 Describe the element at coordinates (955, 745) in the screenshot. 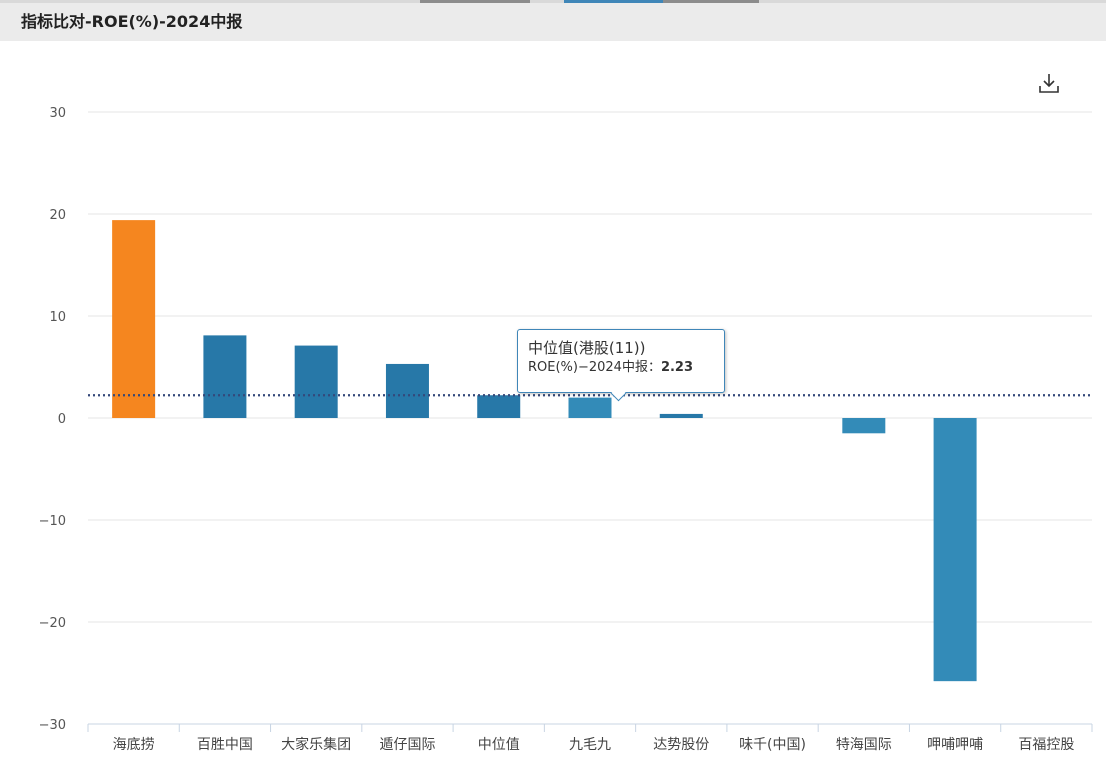

I see `x-tick-label: 呷哺呷哺` at that location.